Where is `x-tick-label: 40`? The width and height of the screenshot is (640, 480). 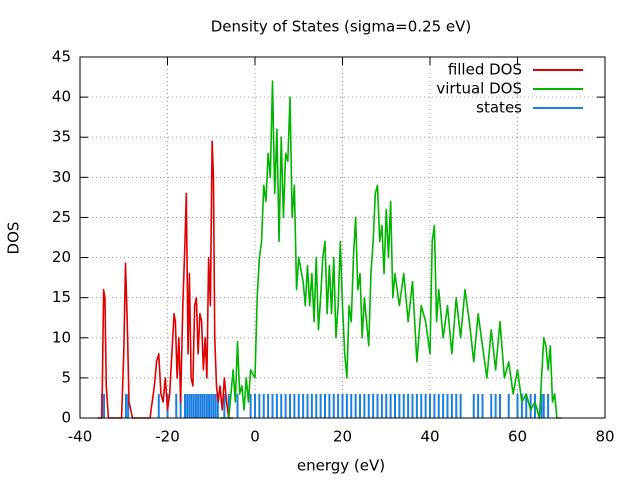 x-tick-label: 40 is located at coordinates (429, 437).